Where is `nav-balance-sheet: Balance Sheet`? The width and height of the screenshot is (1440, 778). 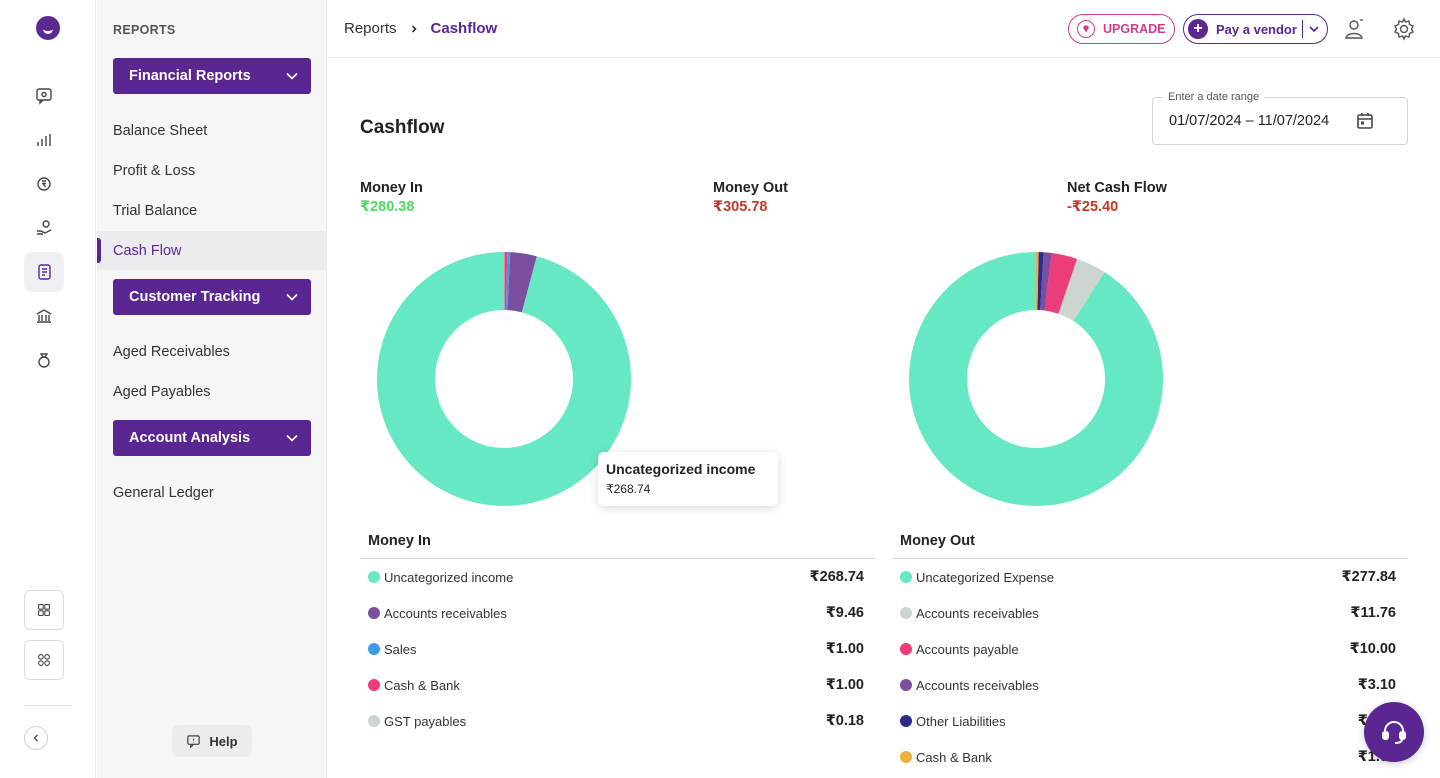
nav-balance-sheet: Balance Sheet is located at coordinates (160, 130).